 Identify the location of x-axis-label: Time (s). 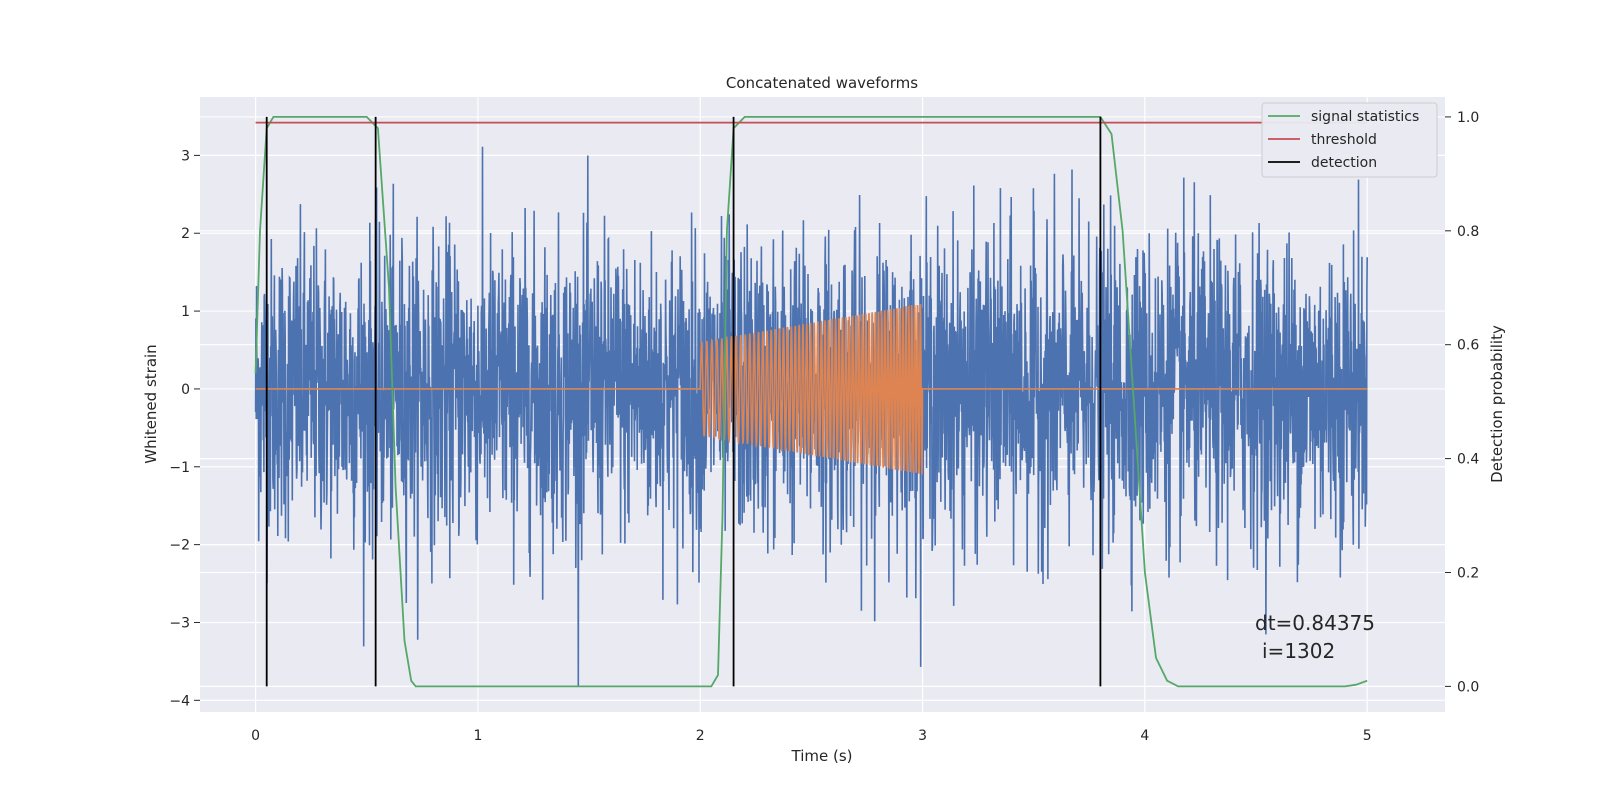
(822, 756).